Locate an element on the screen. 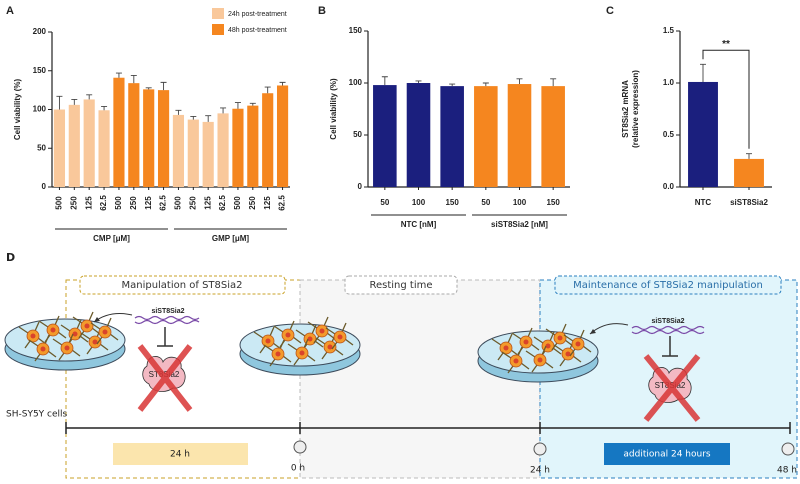 This screenshot has width=800, height=484. legend-label: 24h post-treatment is located at coordinates (257, 14).